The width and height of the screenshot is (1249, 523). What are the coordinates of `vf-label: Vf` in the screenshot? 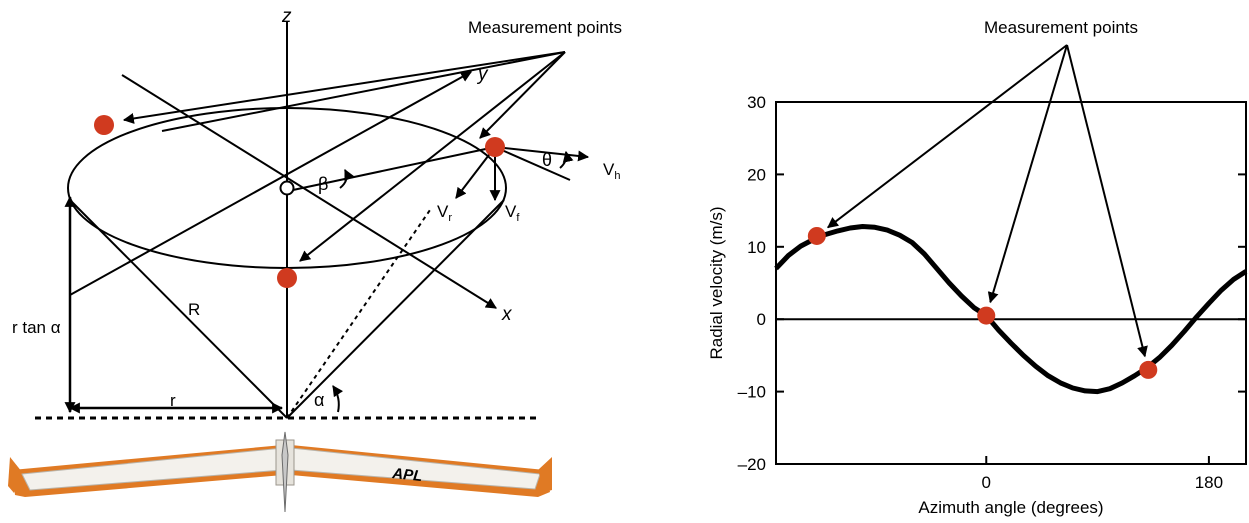 It's located at (512, 213).